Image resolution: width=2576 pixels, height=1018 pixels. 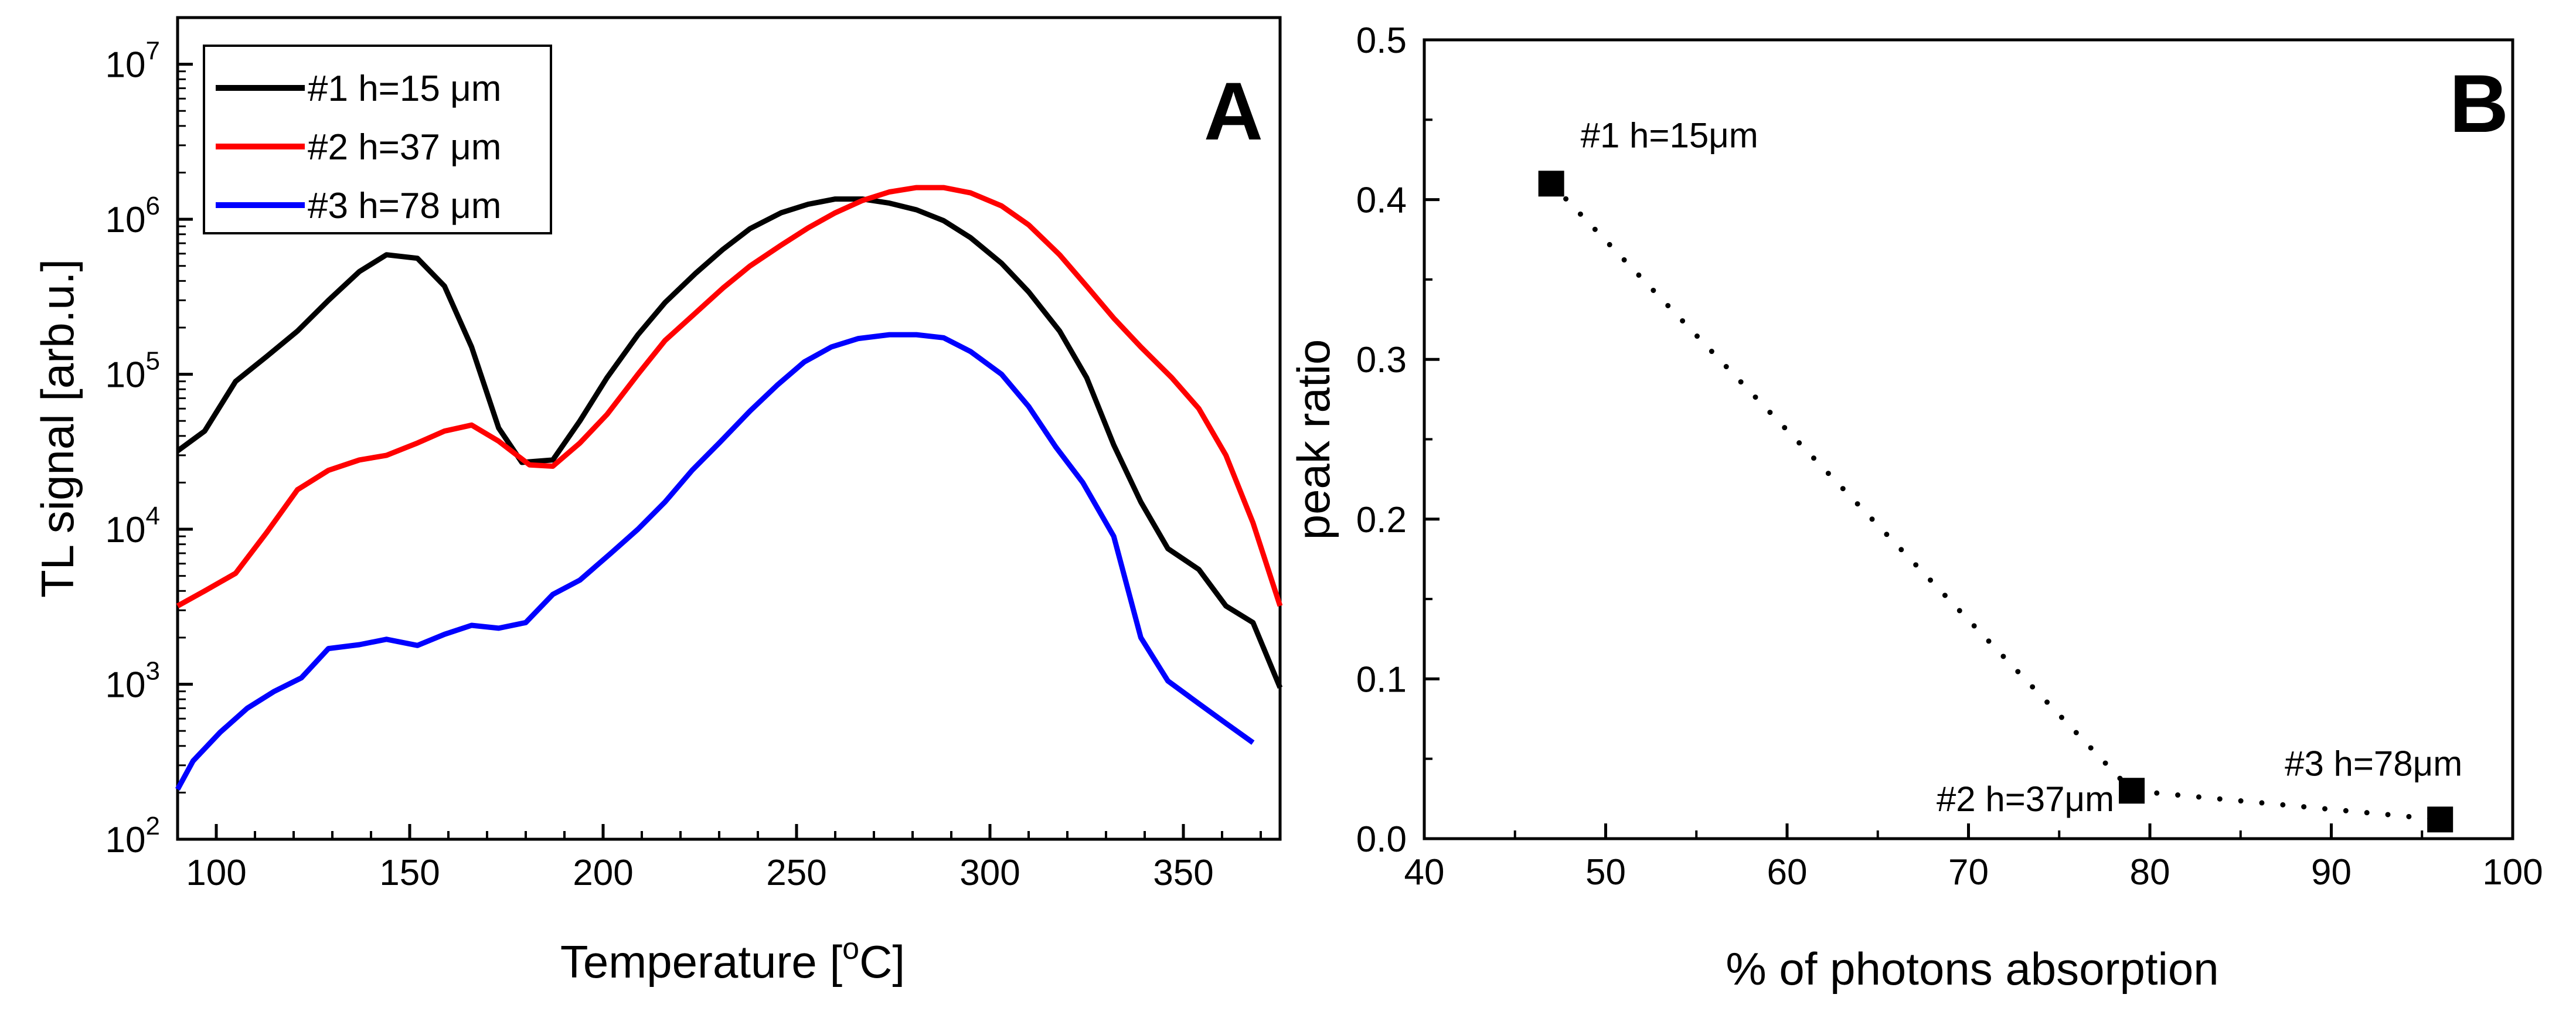 I want to click on point-label-1: #1 h=15μm, so click(x=1669, y=135).